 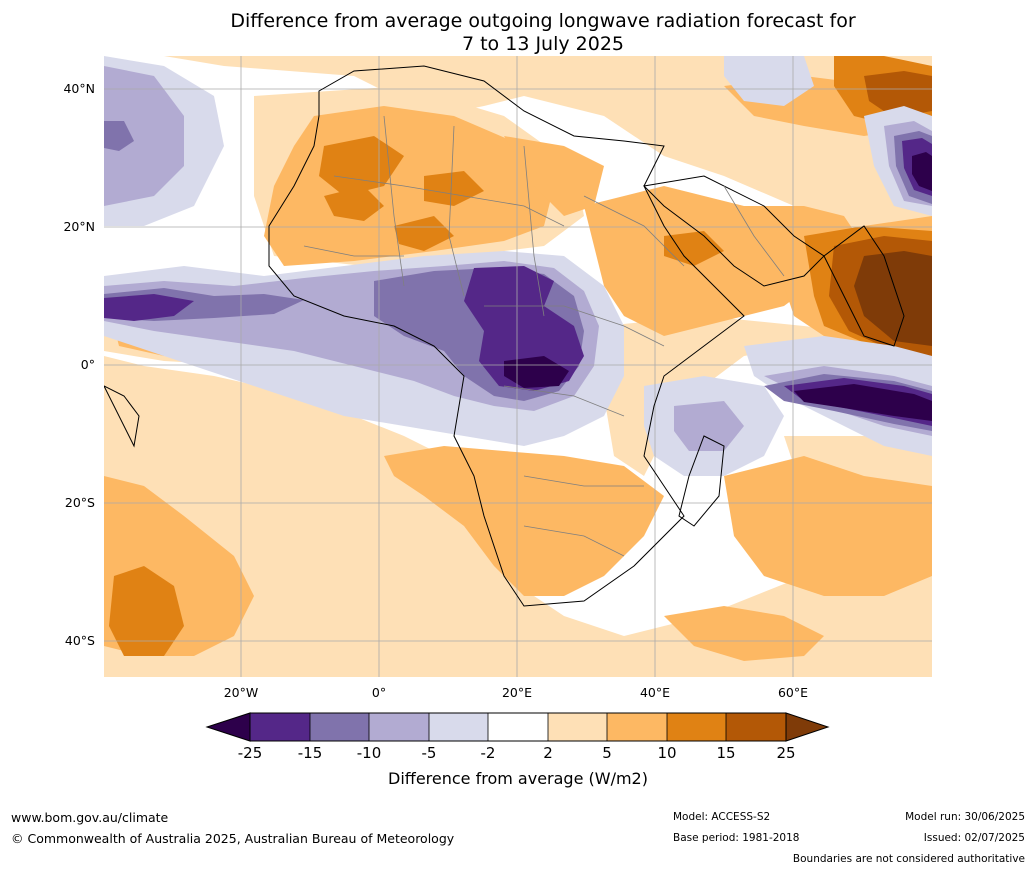 I want to click on lat-label-40n: 40°N, so click(x=79, y=88).